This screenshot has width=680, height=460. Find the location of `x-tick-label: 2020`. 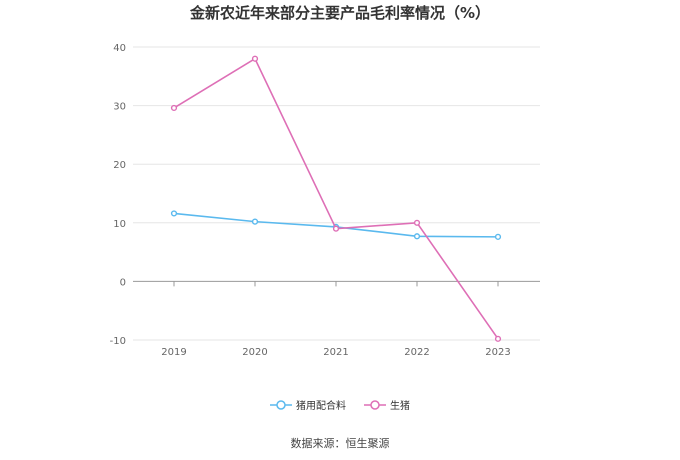

x-tick-label: 2020 is located at coordinates (254, 352).